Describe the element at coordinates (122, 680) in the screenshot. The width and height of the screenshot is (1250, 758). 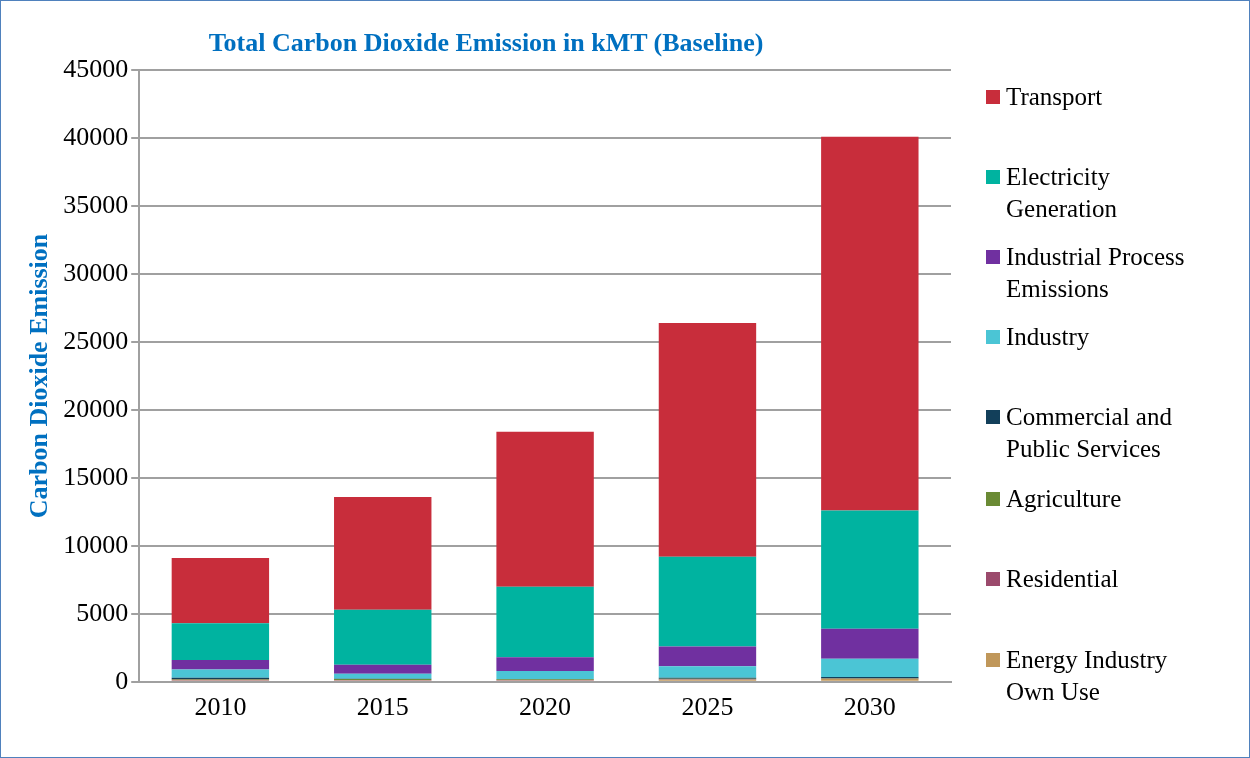
I see `y-tick-label: 0` at that location.